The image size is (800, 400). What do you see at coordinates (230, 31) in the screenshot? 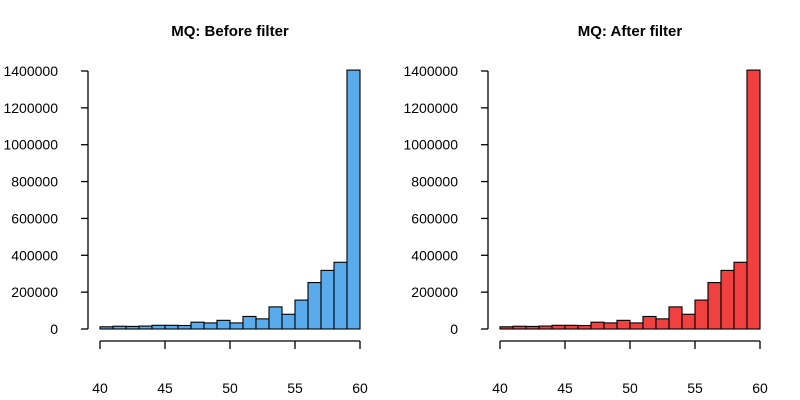
I see `chart-title-before-filter: MQ: Before filter` at bounding box center [230, 31].